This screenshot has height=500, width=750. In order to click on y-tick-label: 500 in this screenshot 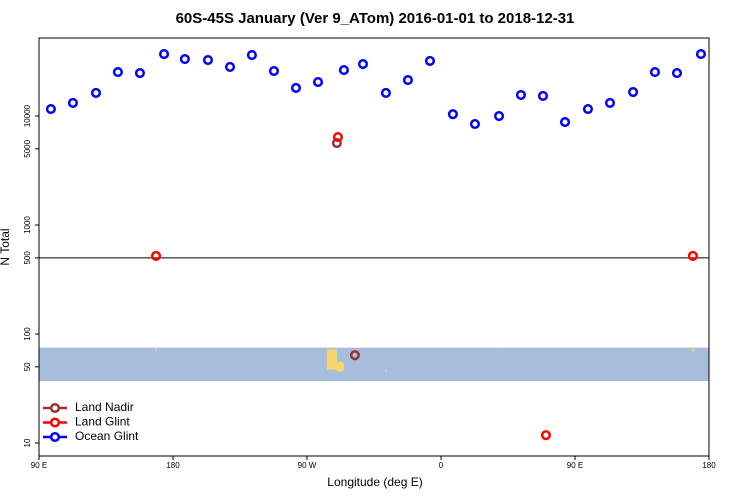, I will do `click(27, 258)`.